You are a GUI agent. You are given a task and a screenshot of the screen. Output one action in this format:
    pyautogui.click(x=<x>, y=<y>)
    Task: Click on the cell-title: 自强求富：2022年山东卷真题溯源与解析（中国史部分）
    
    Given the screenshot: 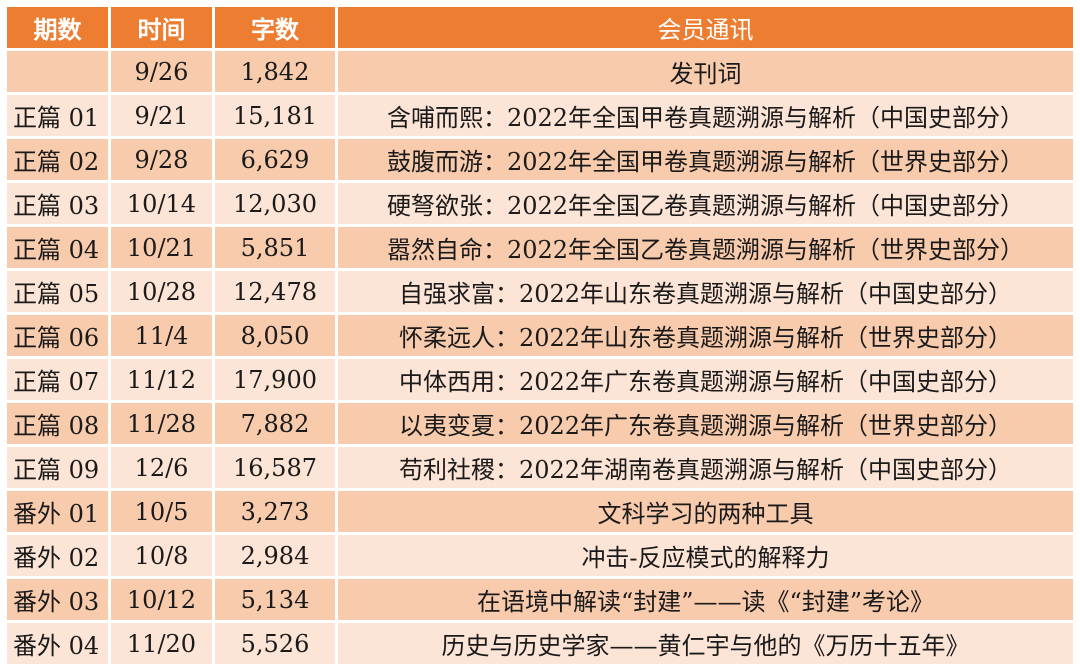 What is the action you would take?
    pyautogui.click(x=705, y=291)
    